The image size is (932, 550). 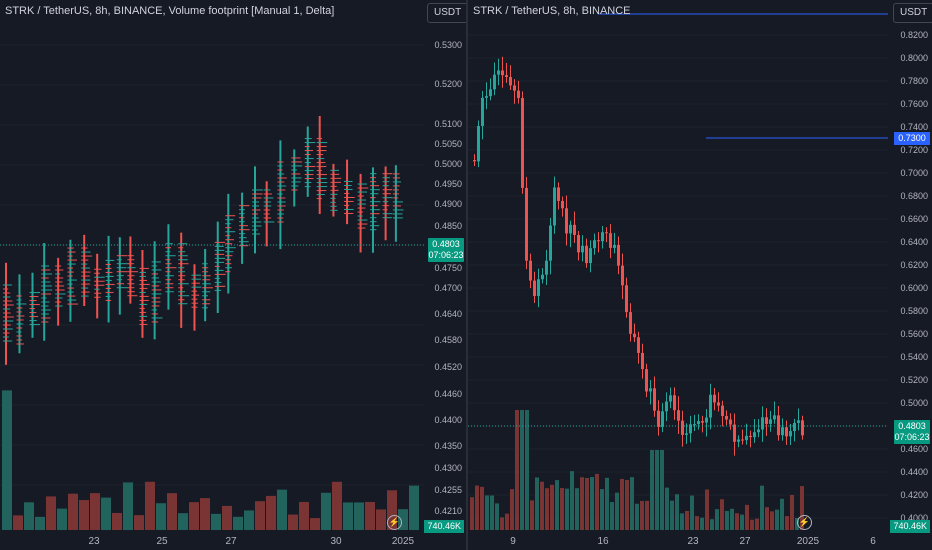 I want to click on price-tick: 0.5300, so click(x=448, y=45).